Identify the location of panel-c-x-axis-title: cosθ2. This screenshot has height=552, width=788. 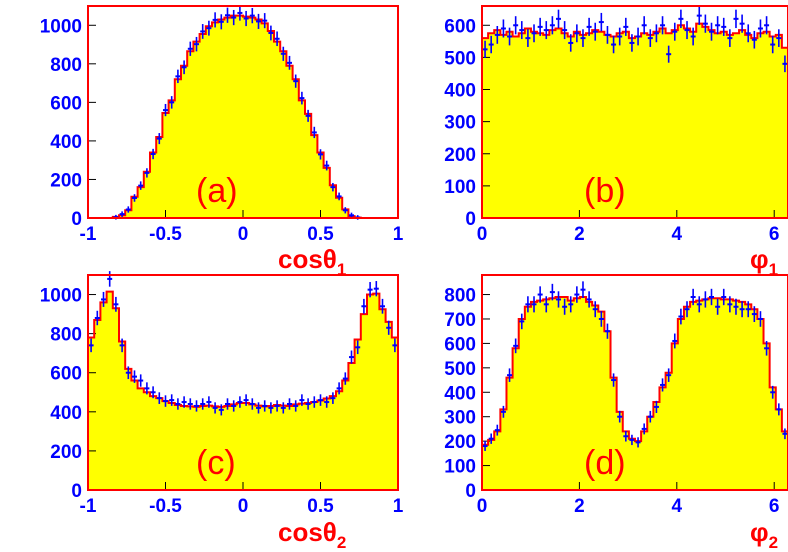
(312, 534).